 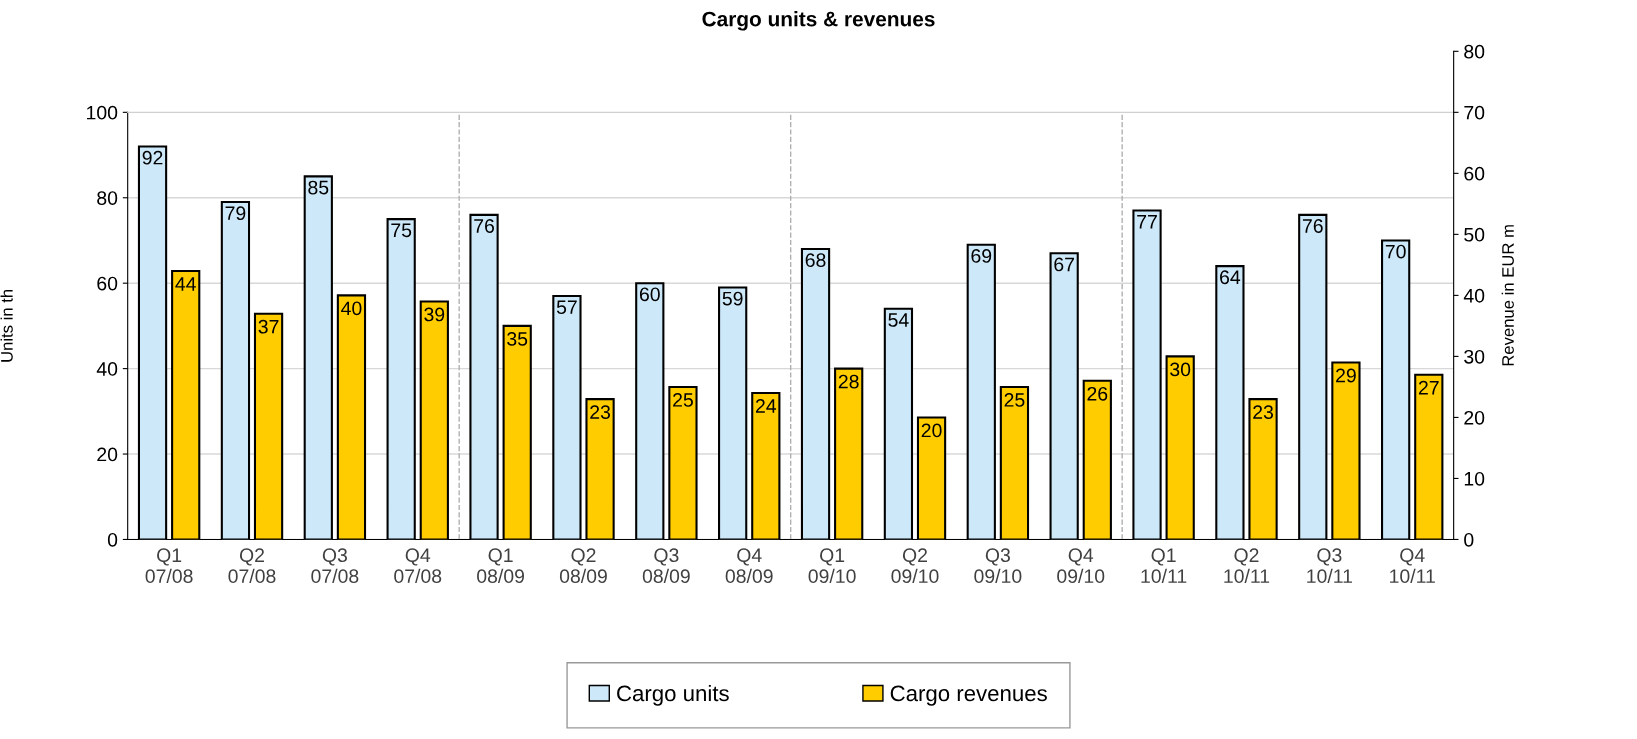 I want to click on x-tick-label: Q3 08/09, so click(x=666, y=566).